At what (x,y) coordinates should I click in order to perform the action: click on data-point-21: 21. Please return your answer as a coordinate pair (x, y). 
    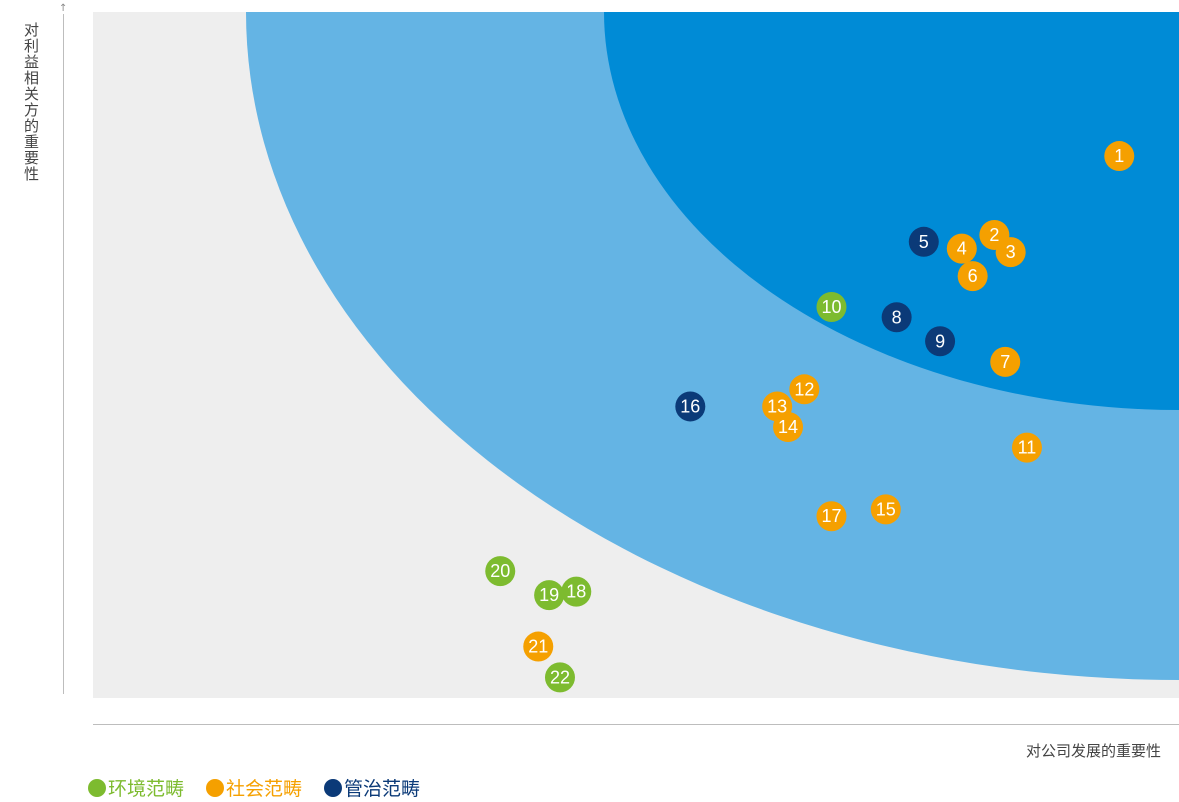
    Looking at the image, I should click on (538, 646).